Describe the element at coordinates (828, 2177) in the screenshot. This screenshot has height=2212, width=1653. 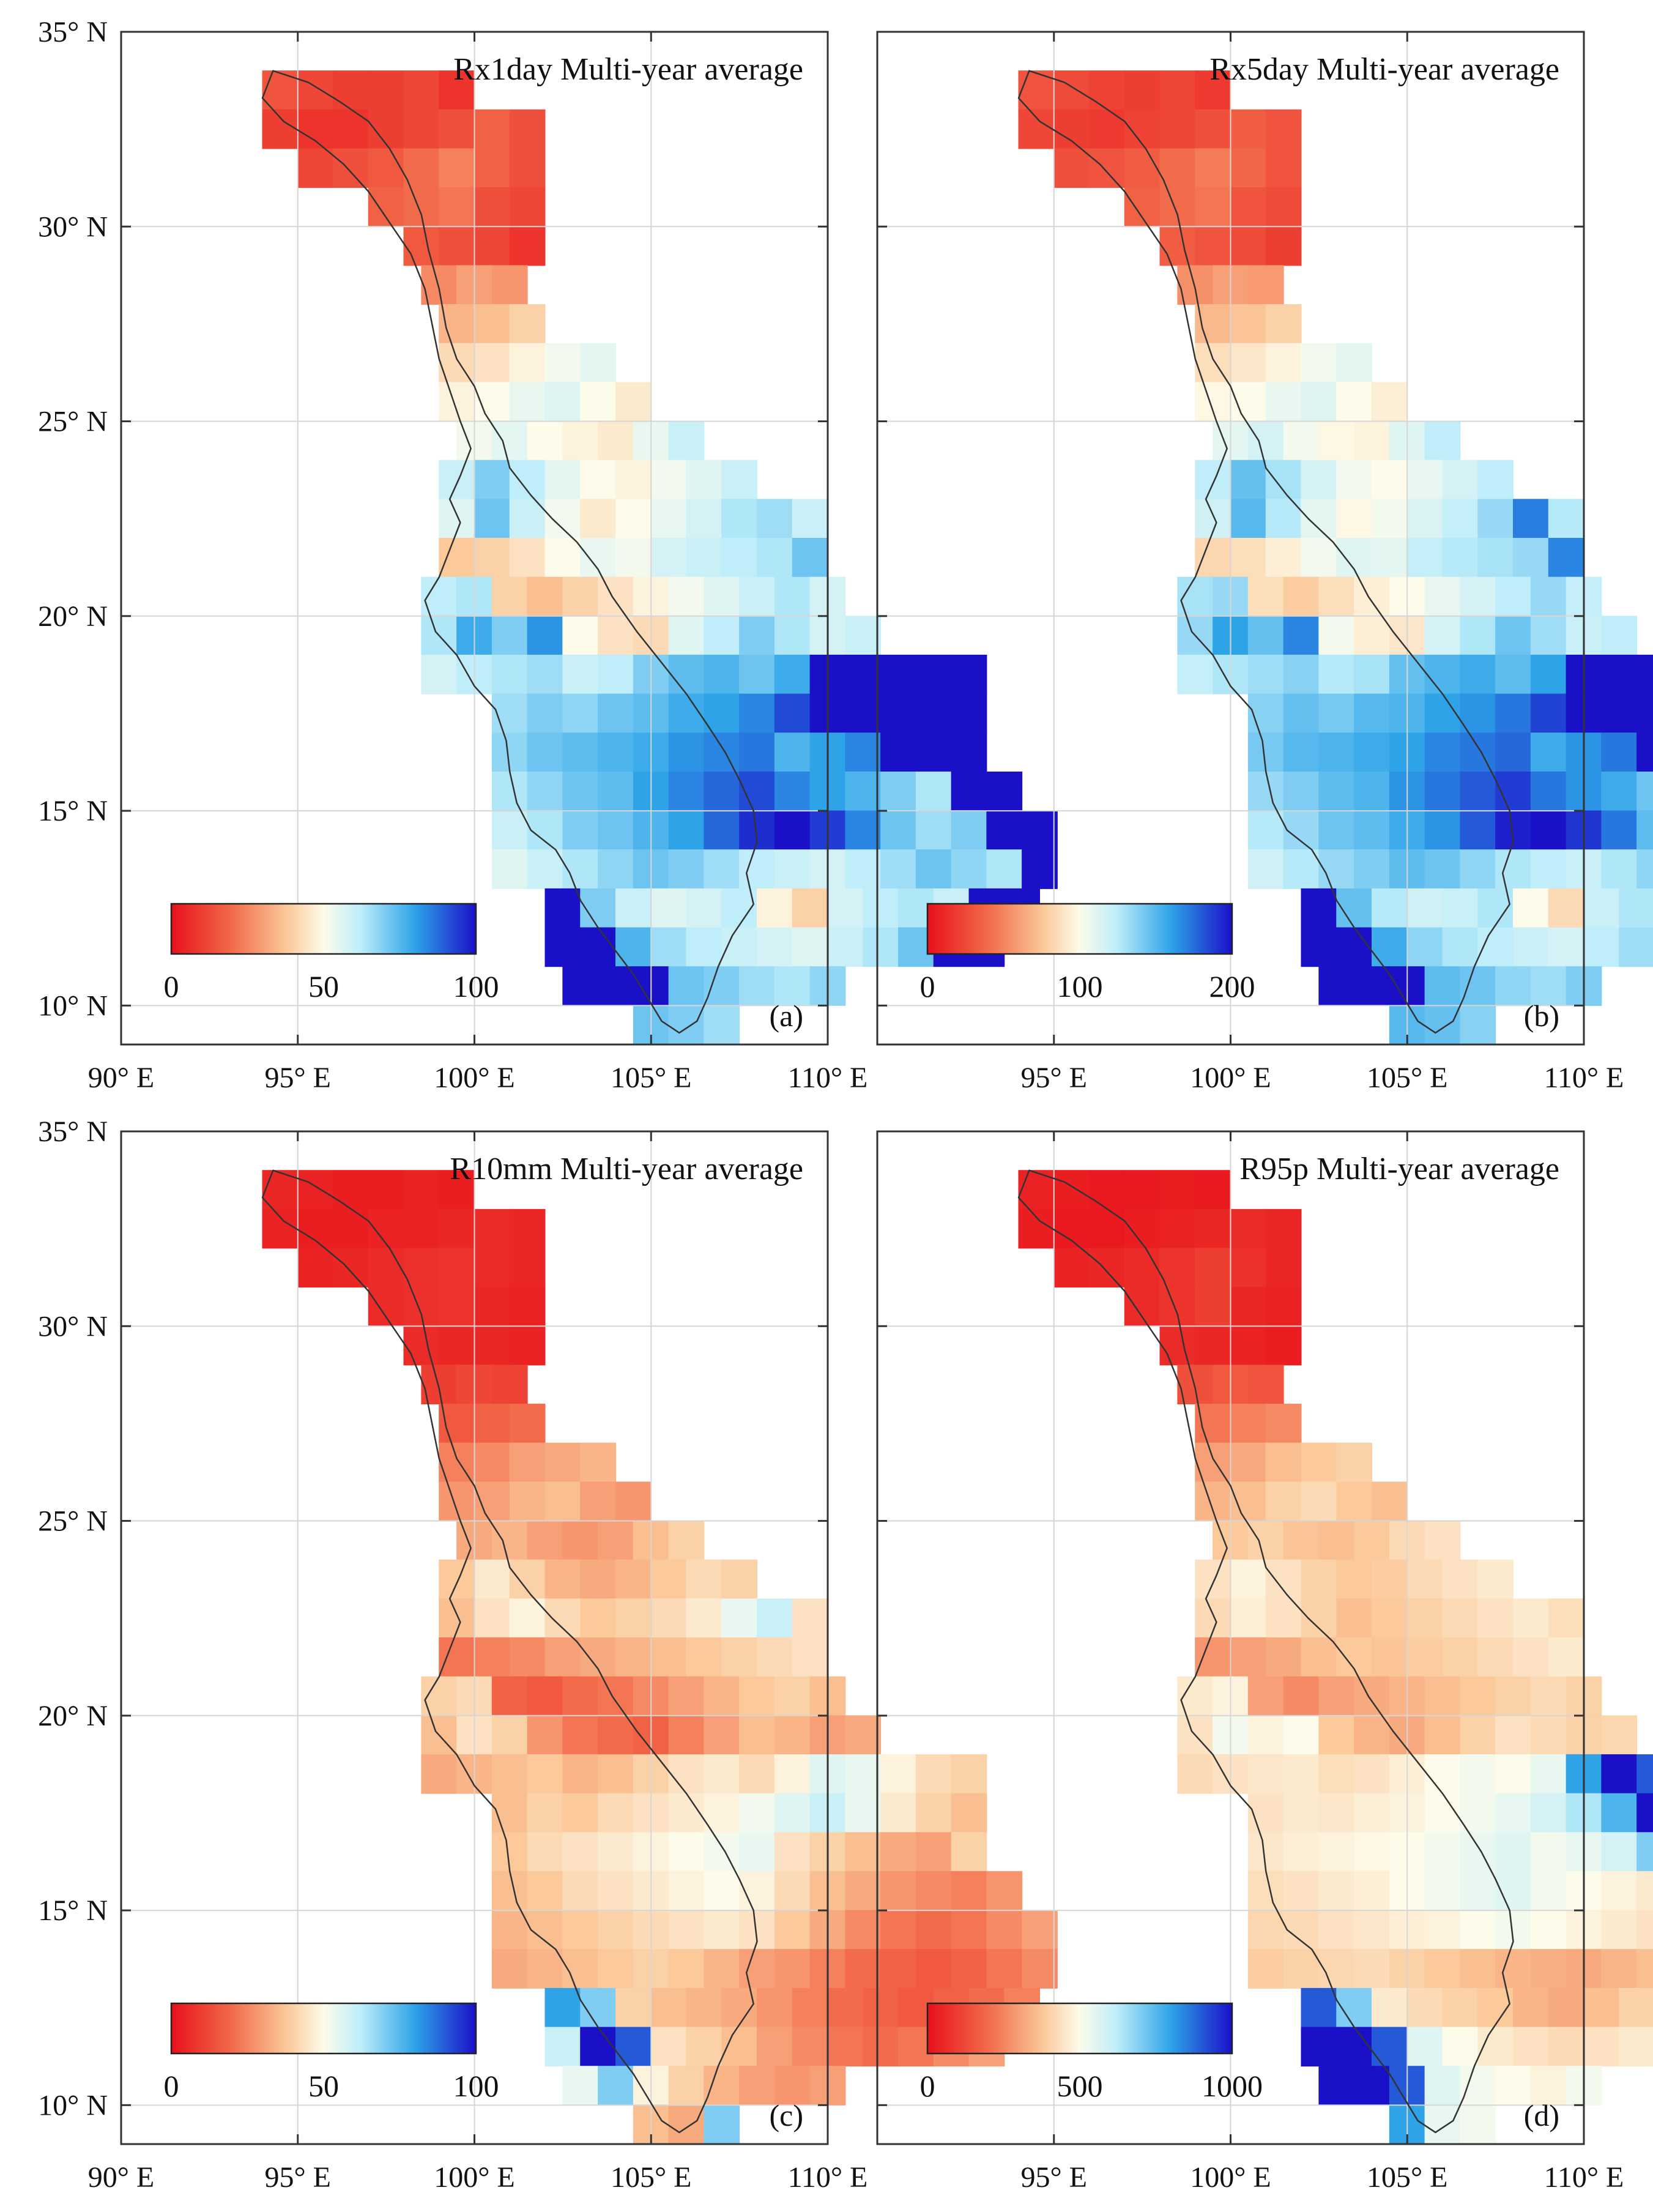
I see `panel-c-x-tick-4: 110° E` at that location.